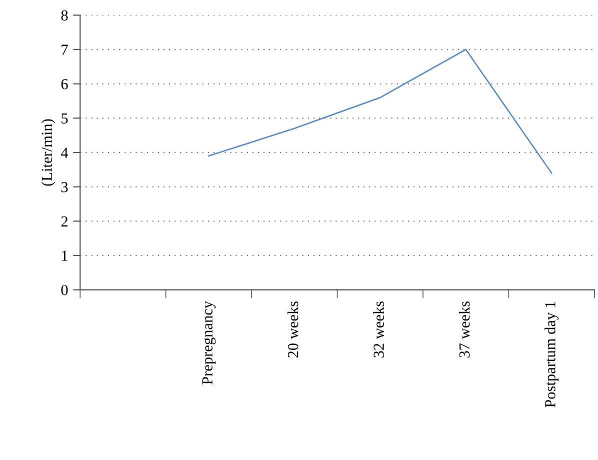 The height and width of the screenshot is (460, 598). What do you see at coordinates (48, 152) in the screenshot?
I see `y-axis-title: (Liter/min)` at bounding box center [48, 152].